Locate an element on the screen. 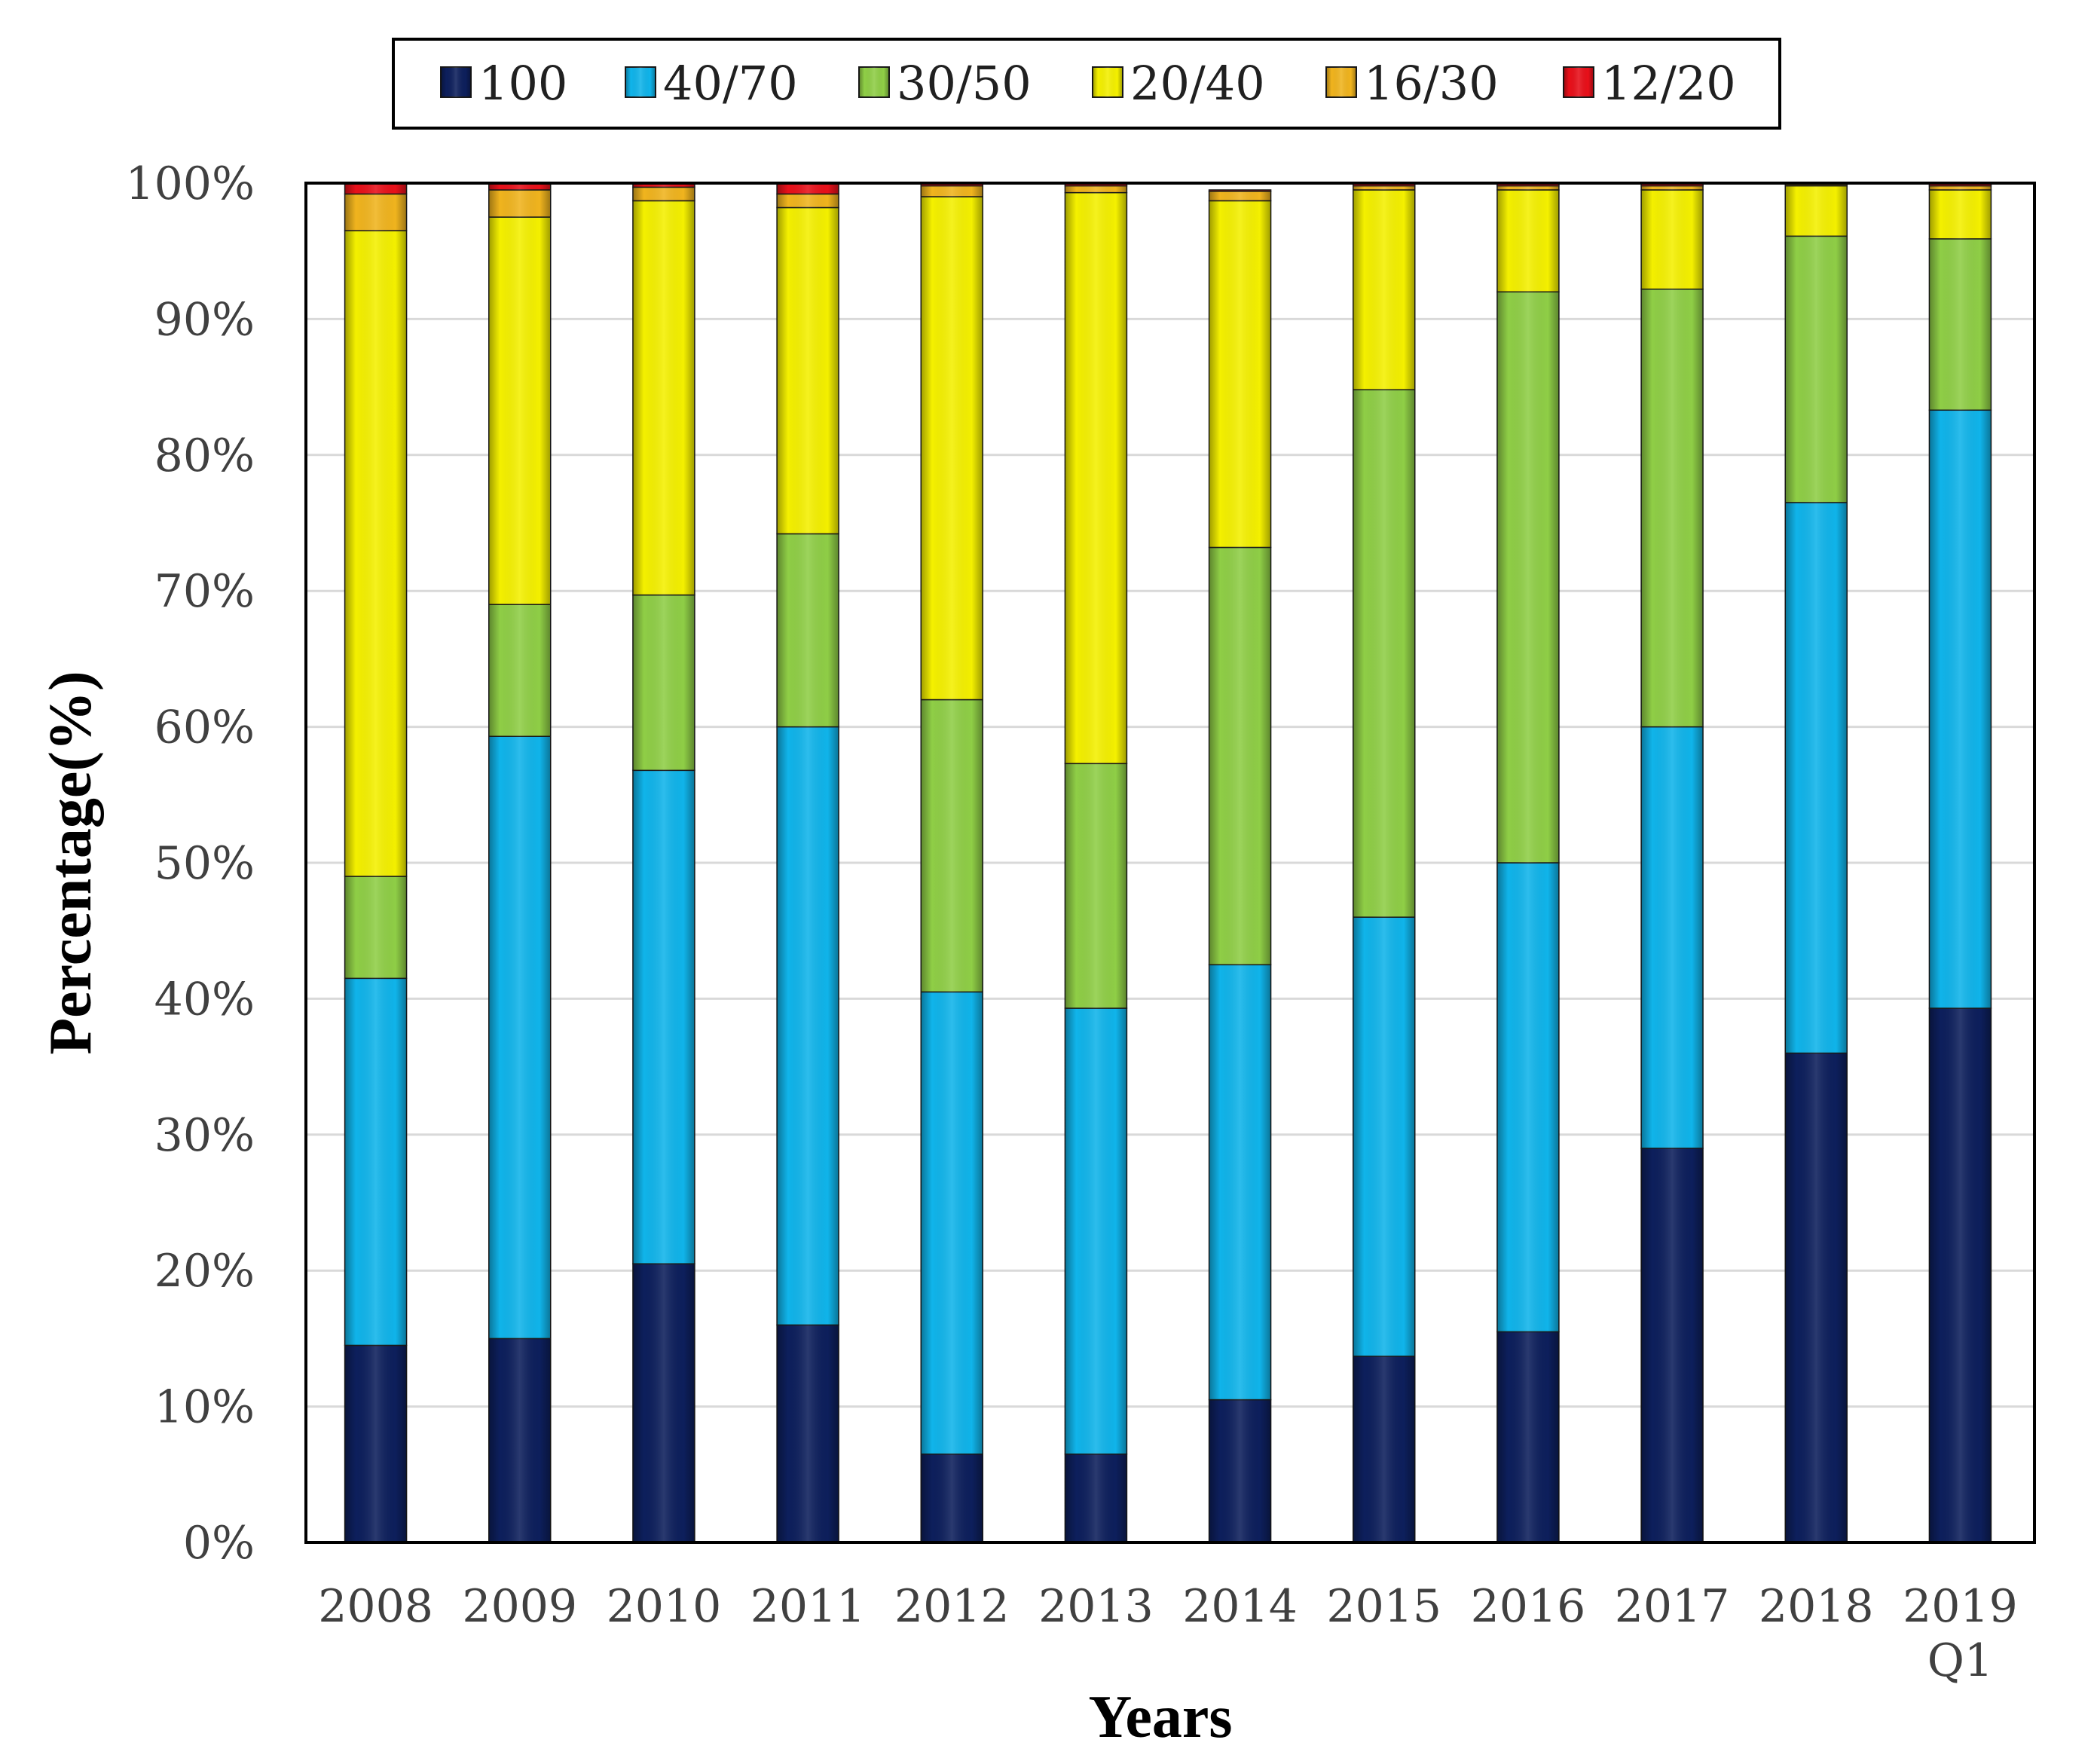 Image resolution: width=2094 pixels, height=1764 pixels. y-tick-label: 50% is located at coordinates (204, 863).